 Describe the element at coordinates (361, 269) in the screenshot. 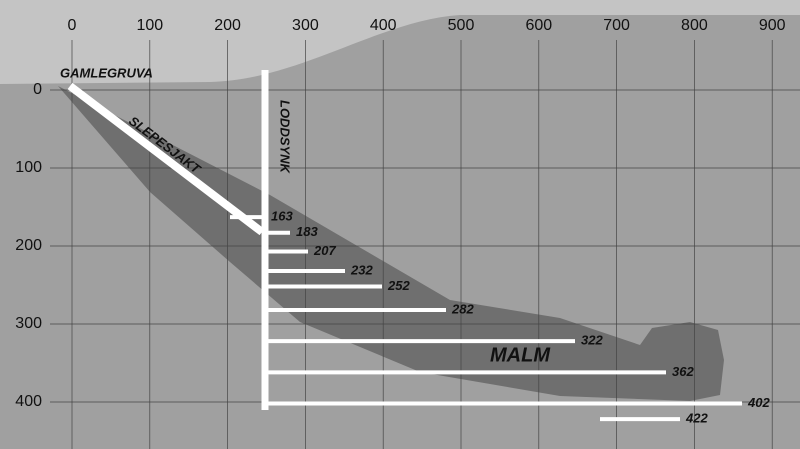

I see `level-label: 232` at that location.